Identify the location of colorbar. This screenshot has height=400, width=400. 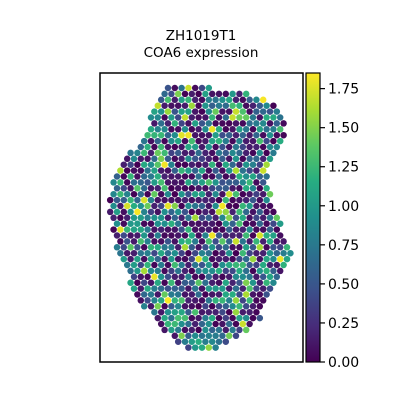
(313, 217).